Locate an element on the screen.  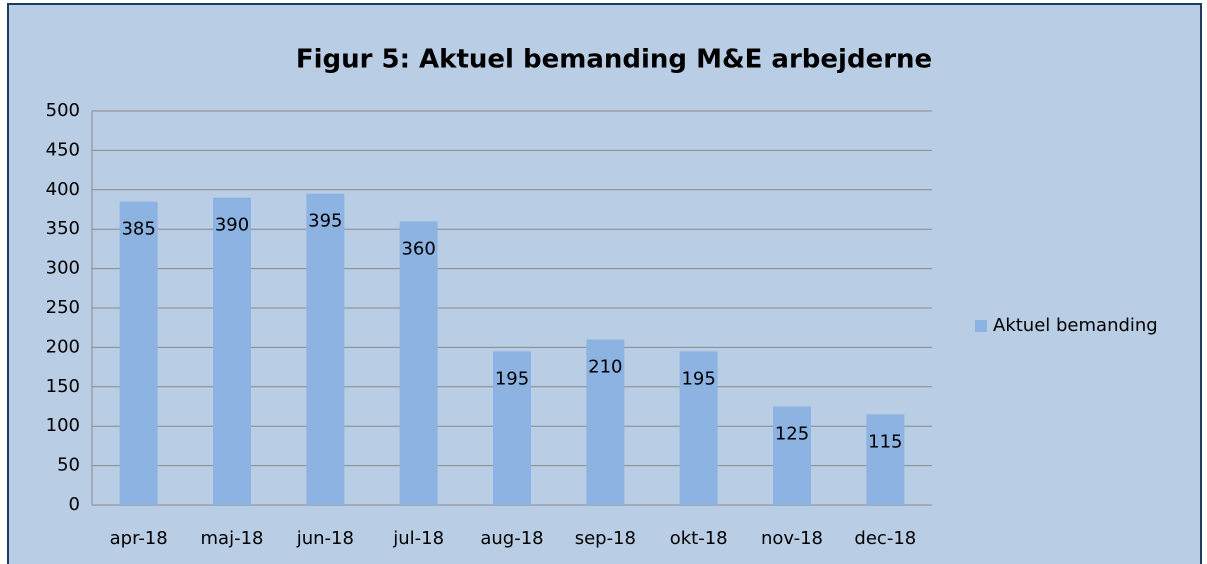
x-tick-label: dec-18 is located at coordinates (885, 538).